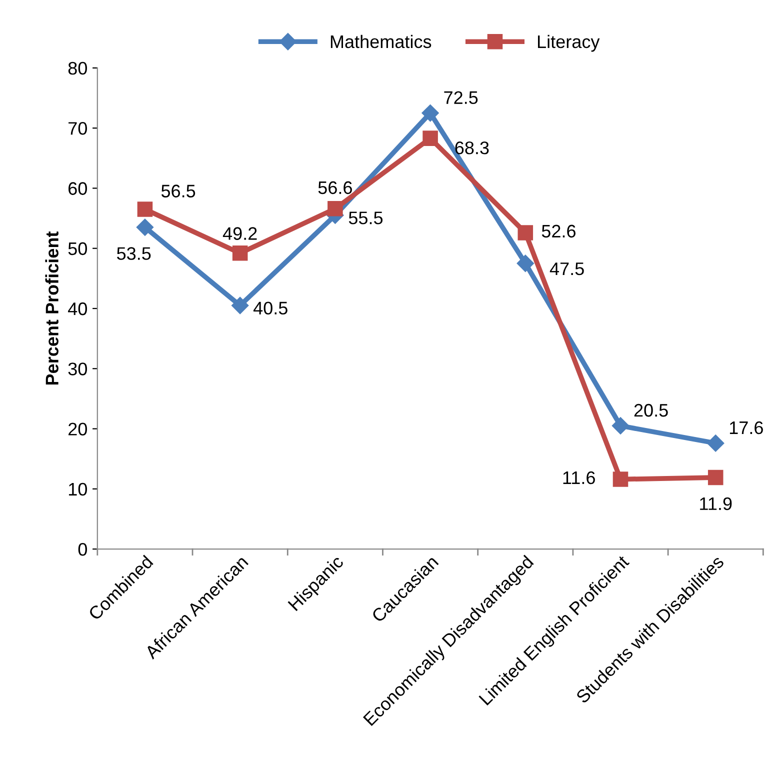 This screenshot has height=781, width=767. What do you see at coordinates (335, 187) in the screenshot?
I see `data-label: 56.6` at bounding box center [335, 187].